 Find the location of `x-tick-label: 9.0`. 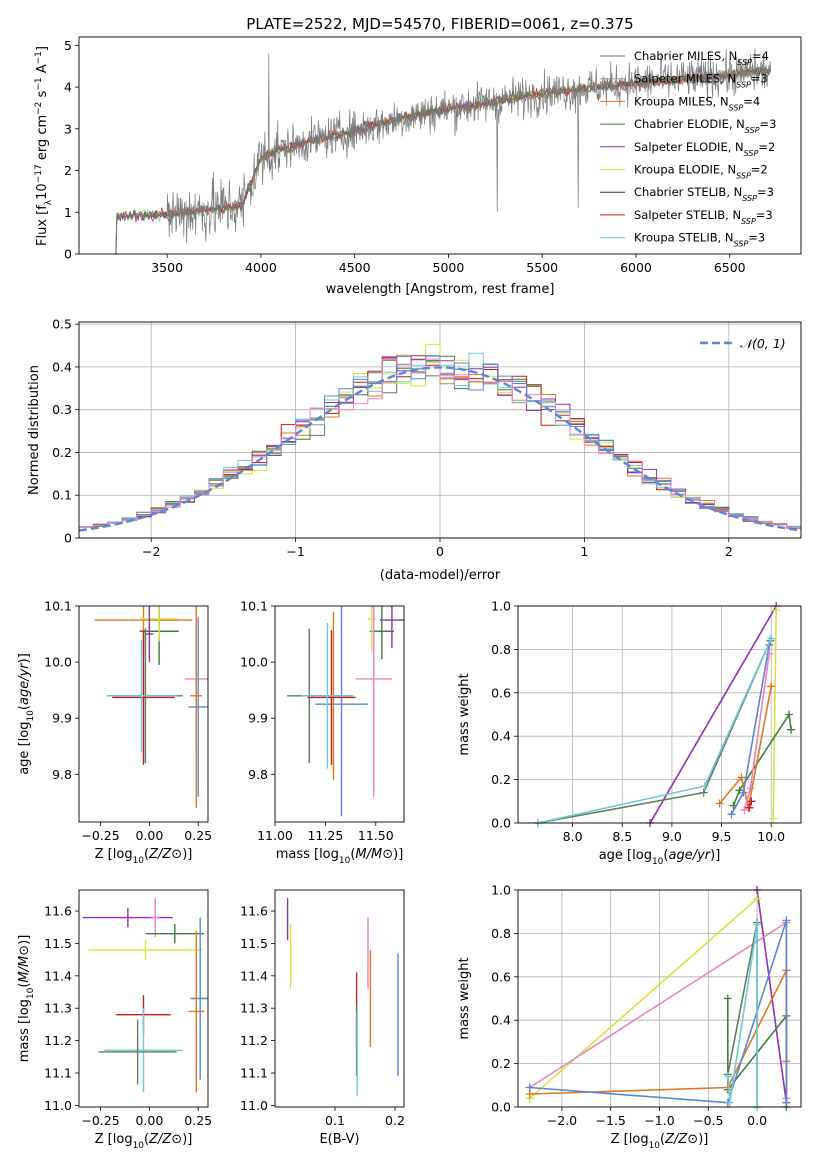

x-tick-label: 9.0 is located at coordinates (672, 836).